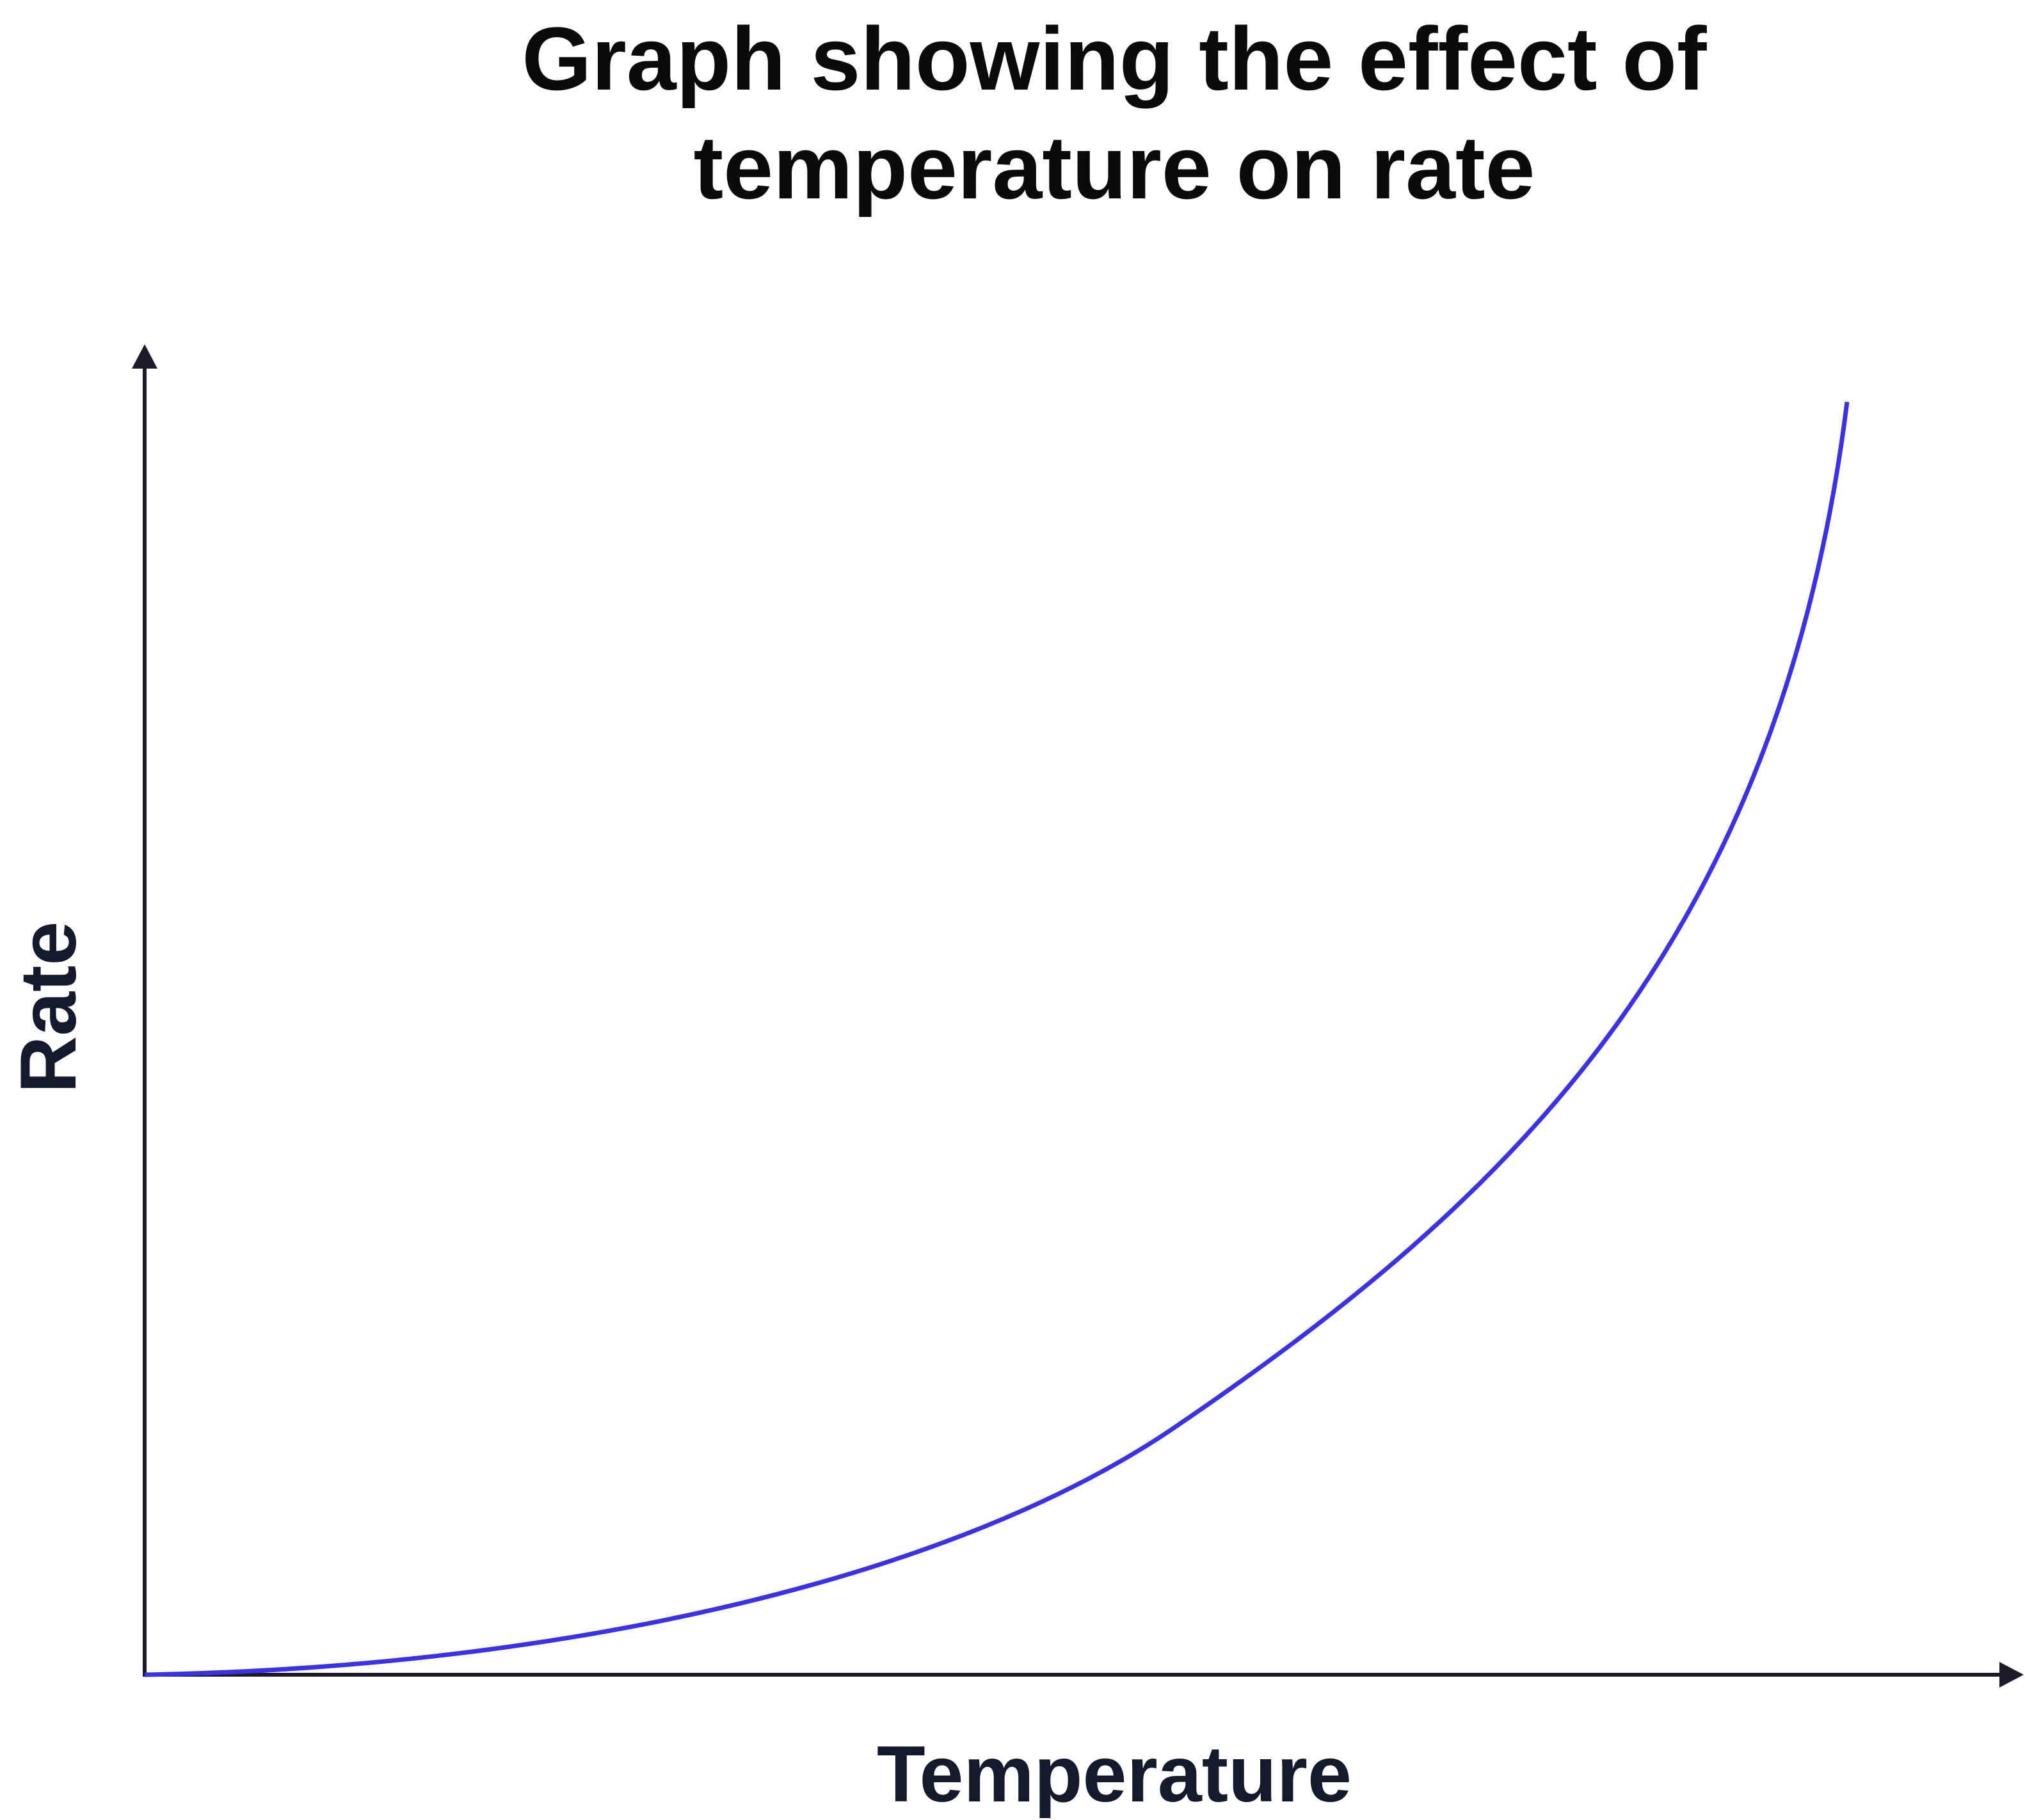  Describe the element at coordinates (2012, 1675) in the screenshot. I see `x-axis-arrow` at that location.